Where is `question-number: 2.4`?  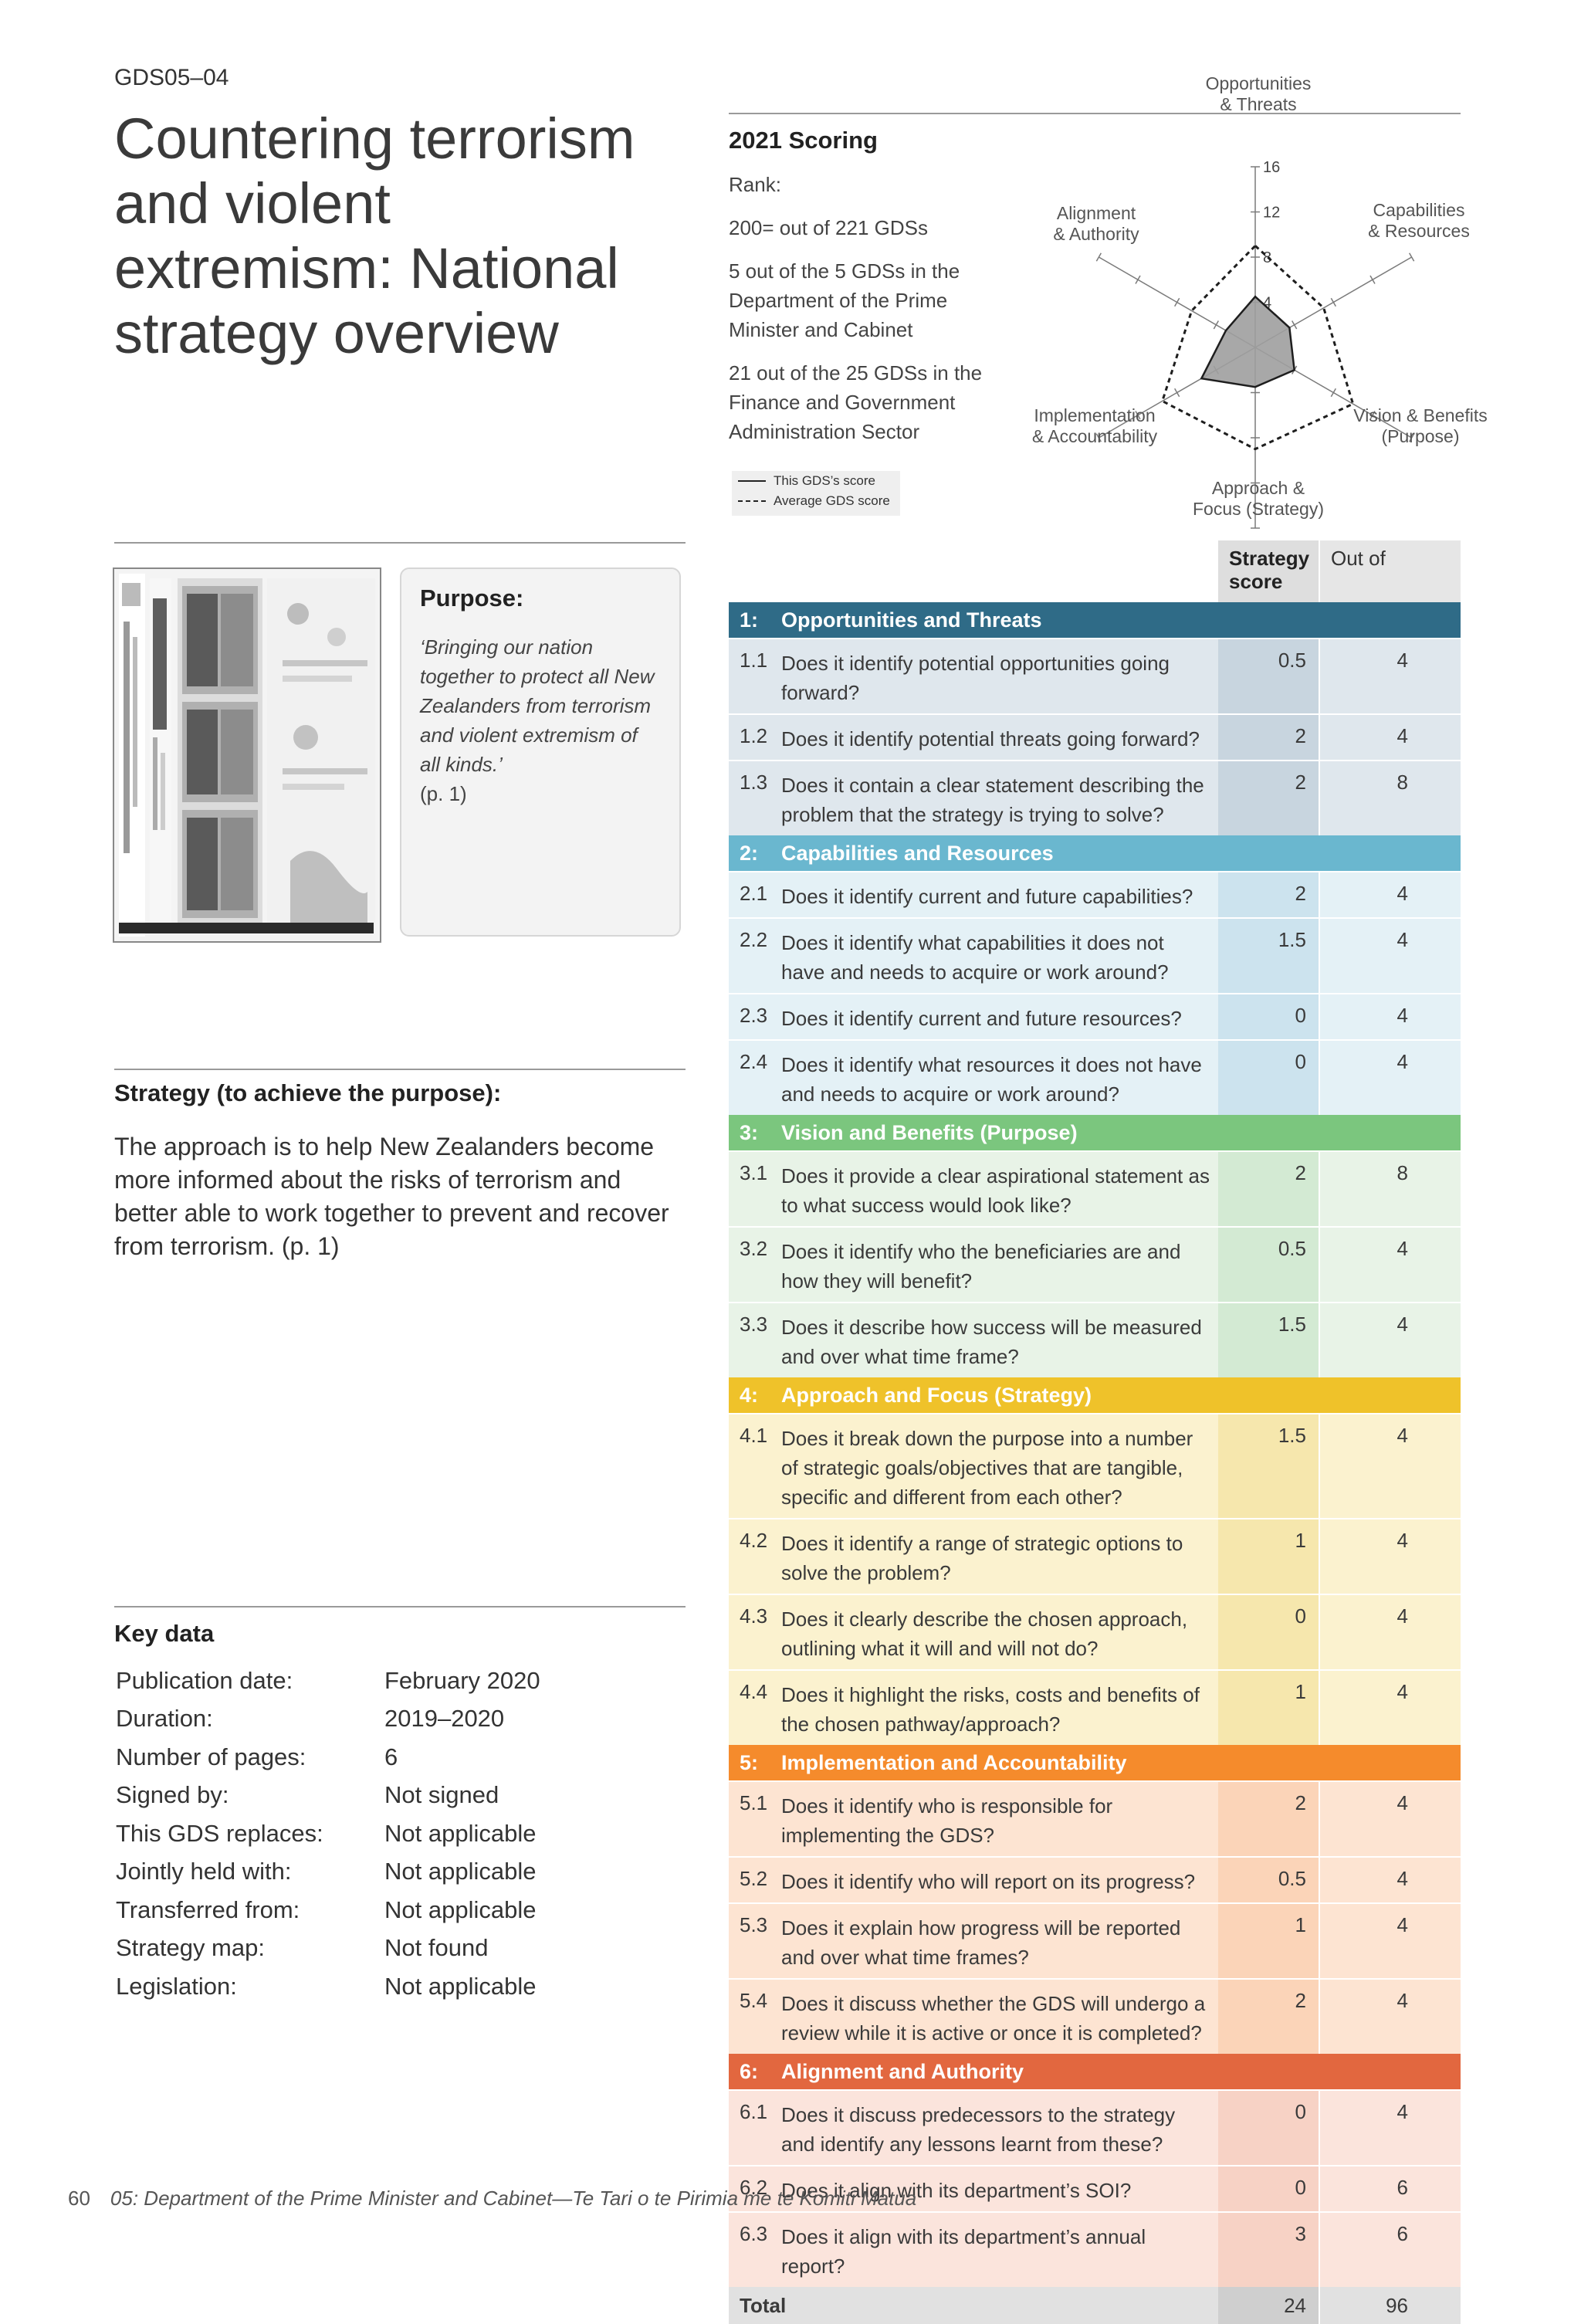 question-number: 2.4 is located at coordinates (755, 1077).